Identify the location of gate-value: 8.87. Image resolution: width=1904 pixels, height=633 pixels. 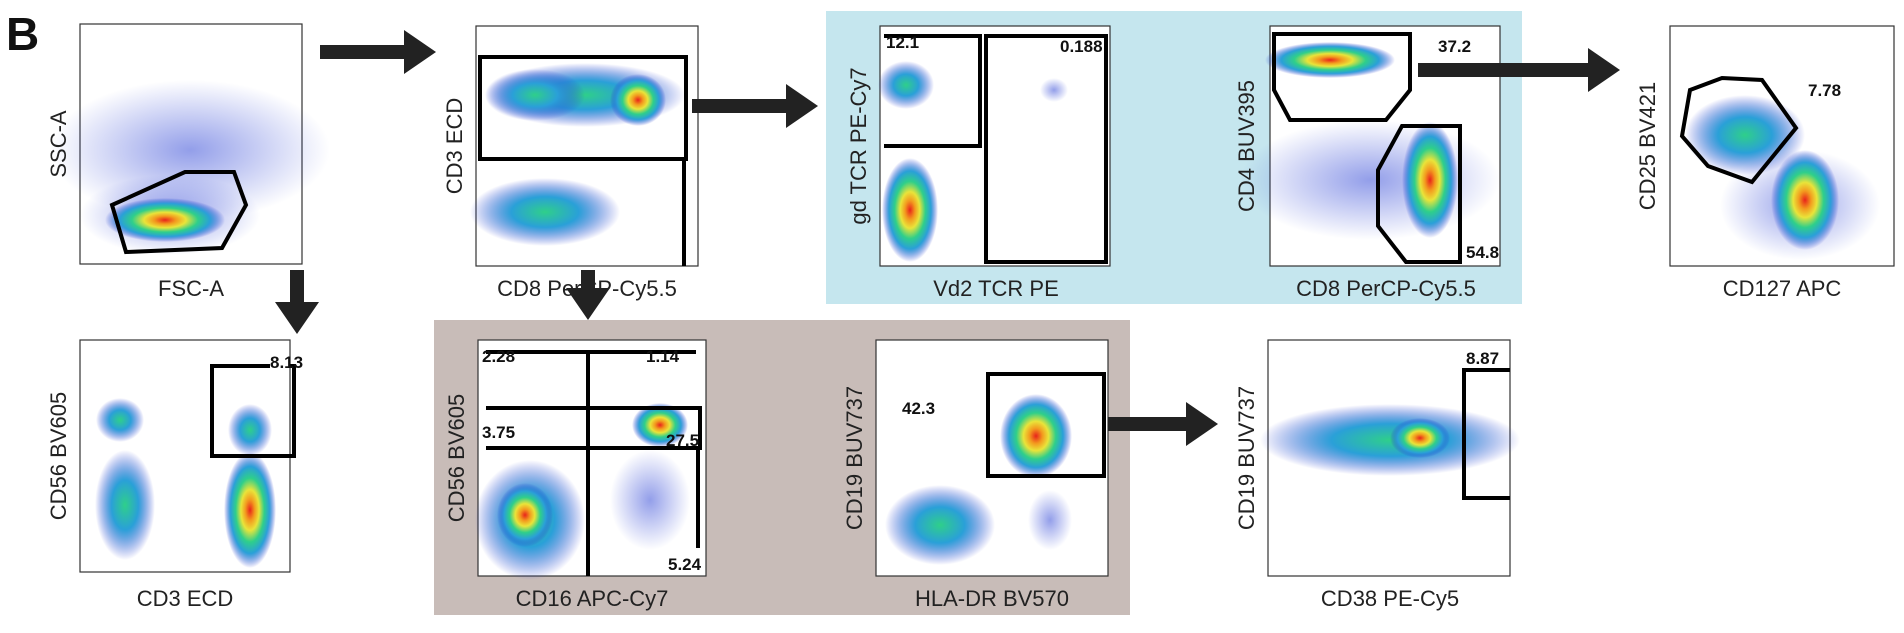
(1482, 358).